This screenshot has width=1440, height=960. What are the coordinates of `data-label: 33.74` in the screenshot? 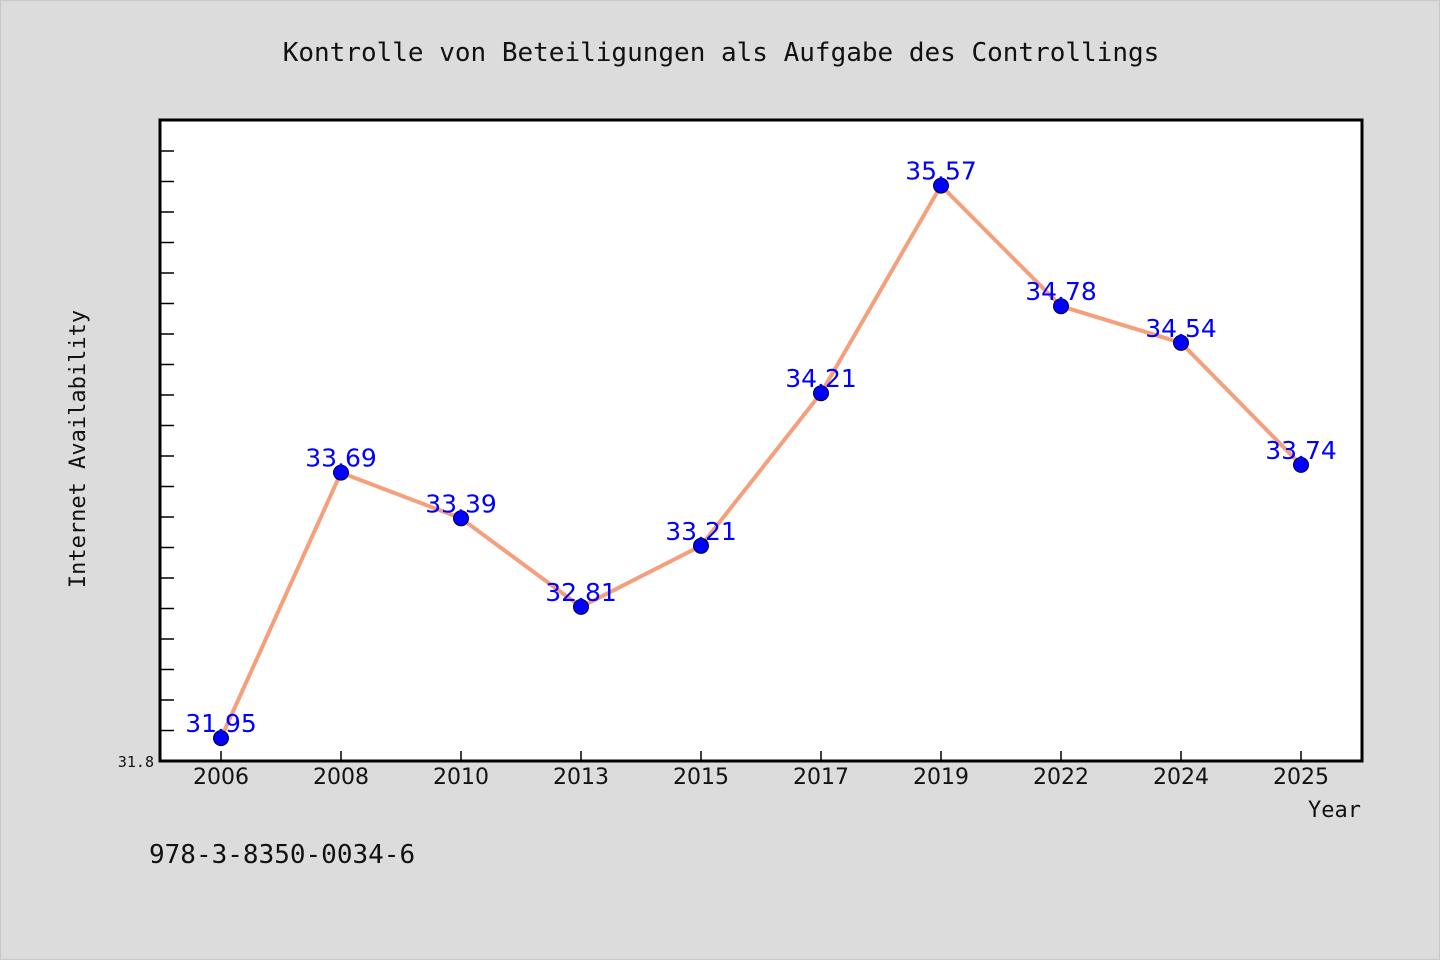 It's located at (1301, 450).